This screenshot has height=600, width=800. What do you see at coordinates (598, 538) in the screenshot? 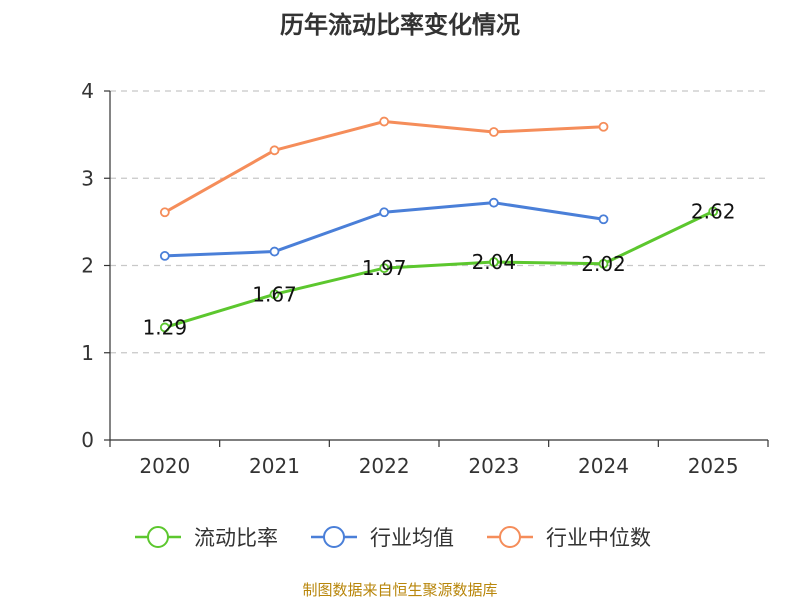
I see `legend-label: 行业中位数` at bounding box center [598, 538].